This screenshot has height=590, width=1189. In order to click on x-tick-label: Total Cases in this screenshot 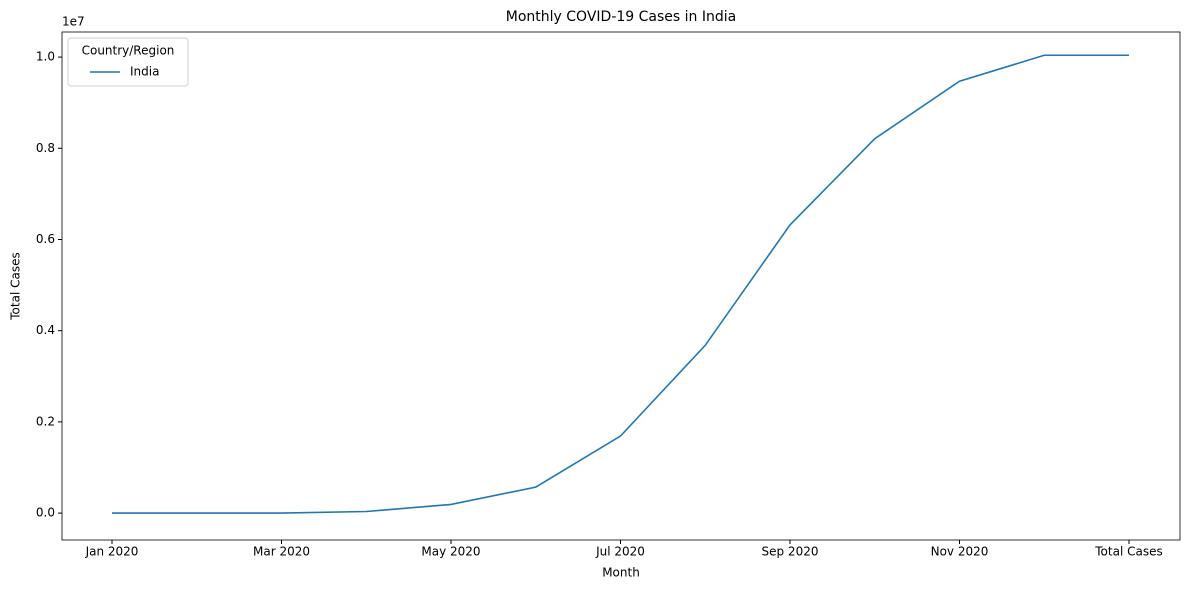, I will do `click(1128, 552)`.